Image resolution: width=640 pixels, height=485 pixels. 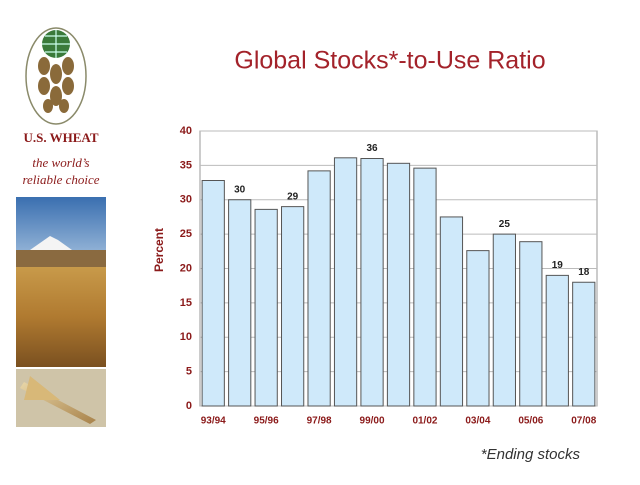 I want to click on x-tick-label: 97/98, so click(x=319, y=421).